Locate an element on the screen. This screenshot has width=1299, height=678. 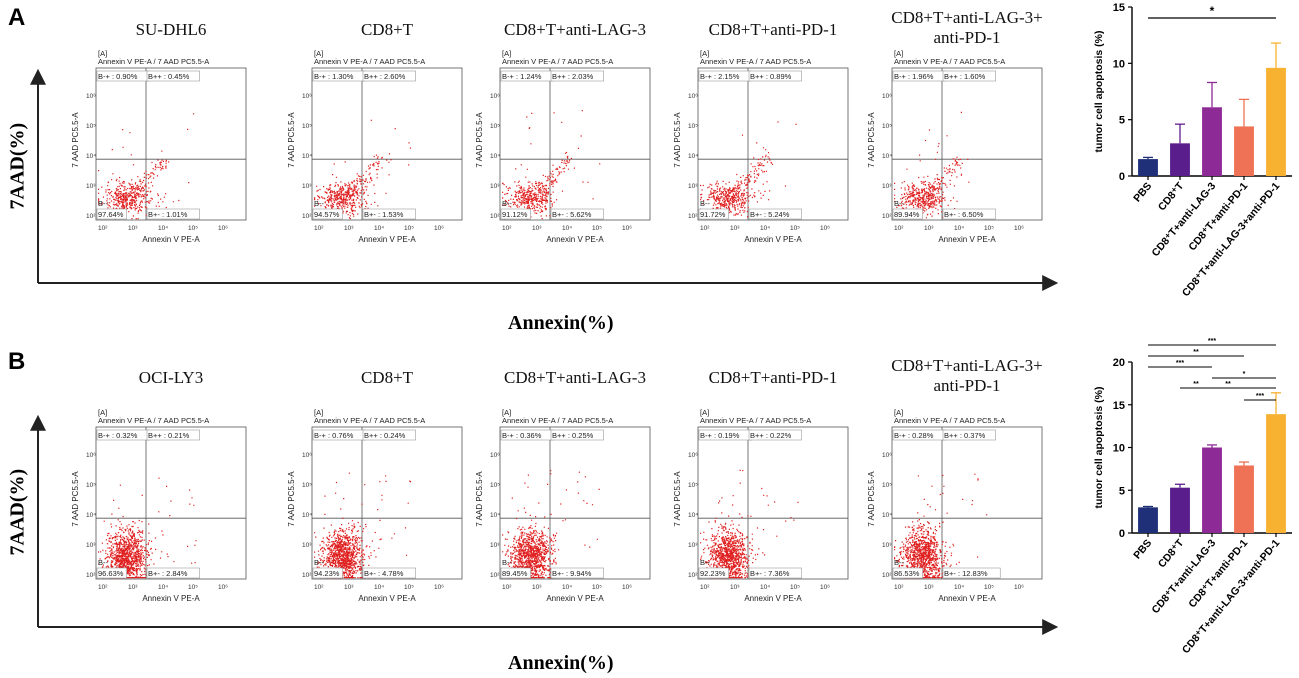
panel-b-y-axis-label: 7AAD(%) is located at coordinates (17, 512).